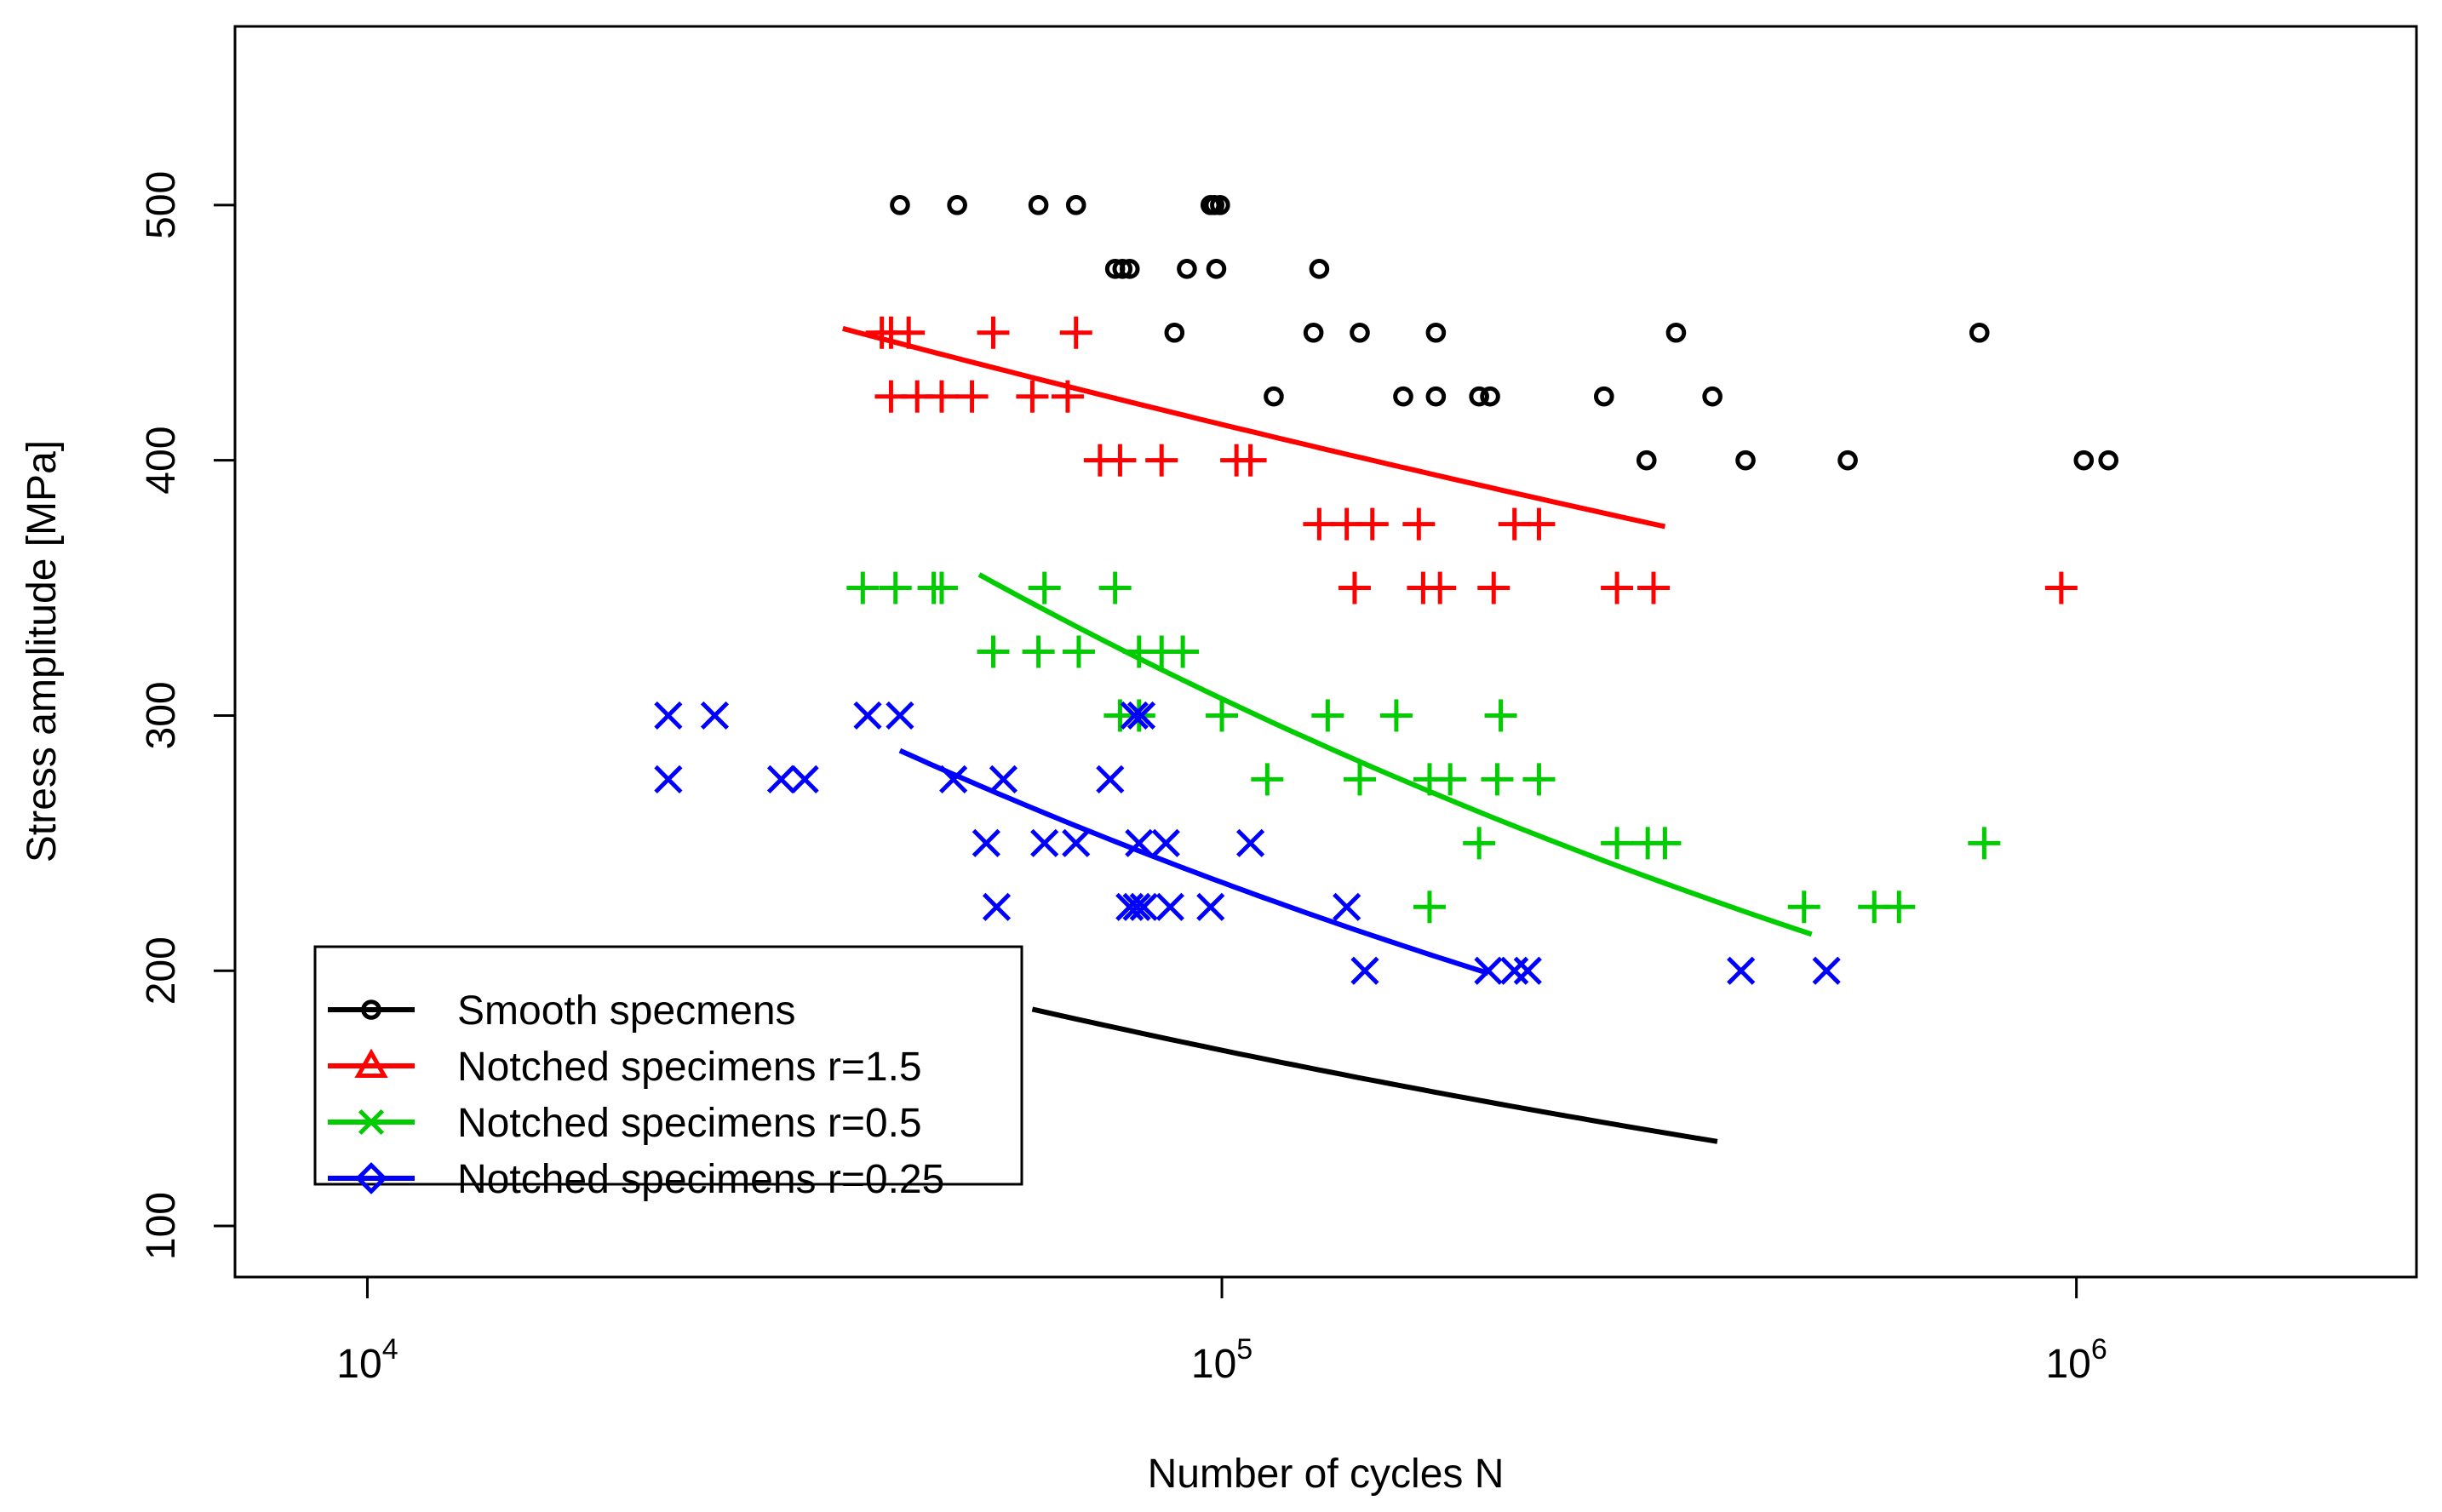  I want to click on series-1-point-21-shape, so click(1403, 396).